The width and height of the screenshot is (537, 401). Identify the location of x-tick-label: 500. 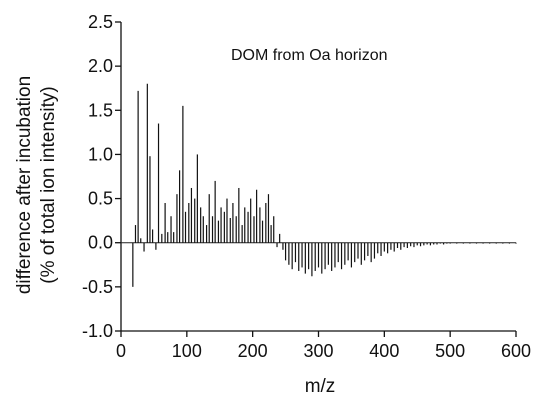
(450, 351).